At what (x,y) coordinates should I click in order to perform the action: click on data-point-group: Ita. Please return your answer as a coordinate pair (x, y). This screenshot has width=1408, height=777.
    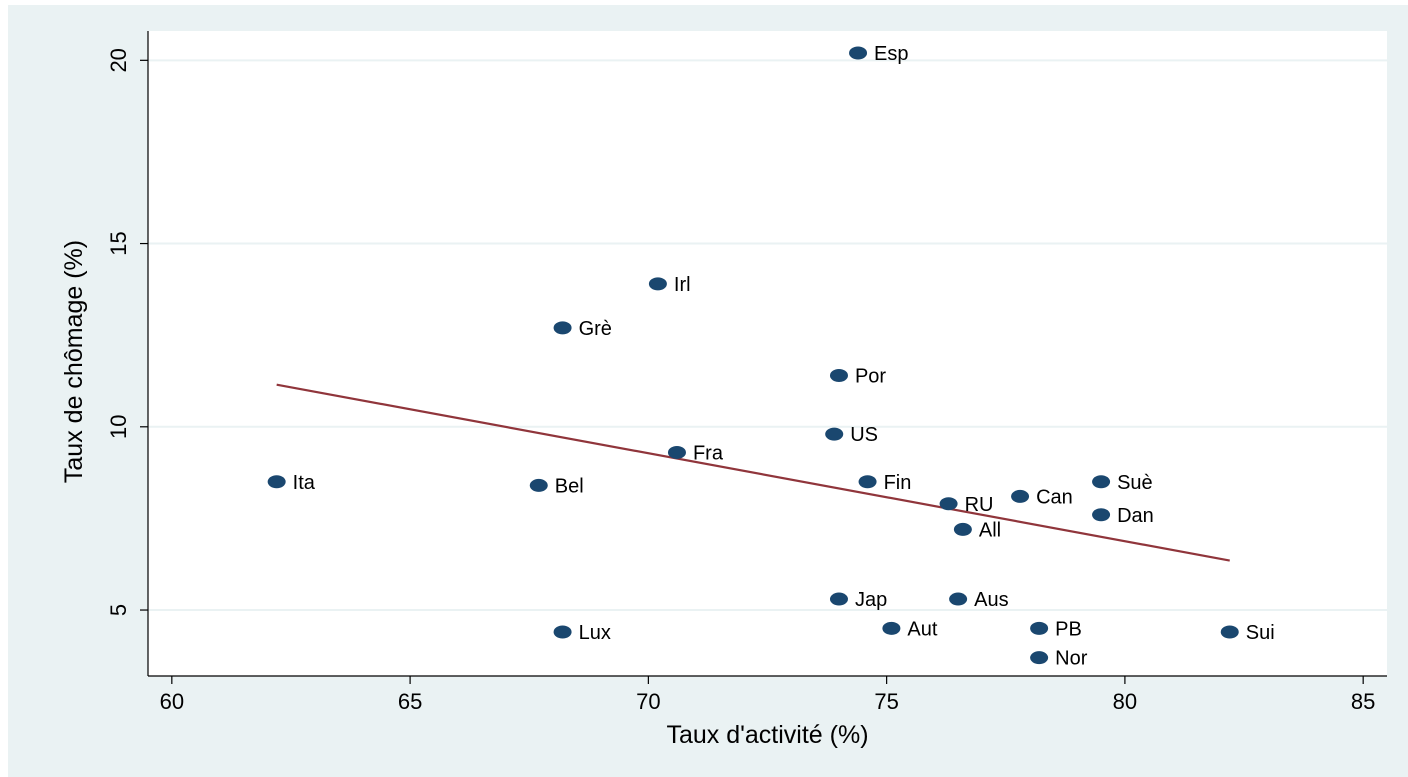
    Looking at the image, I should click on (291, 483).